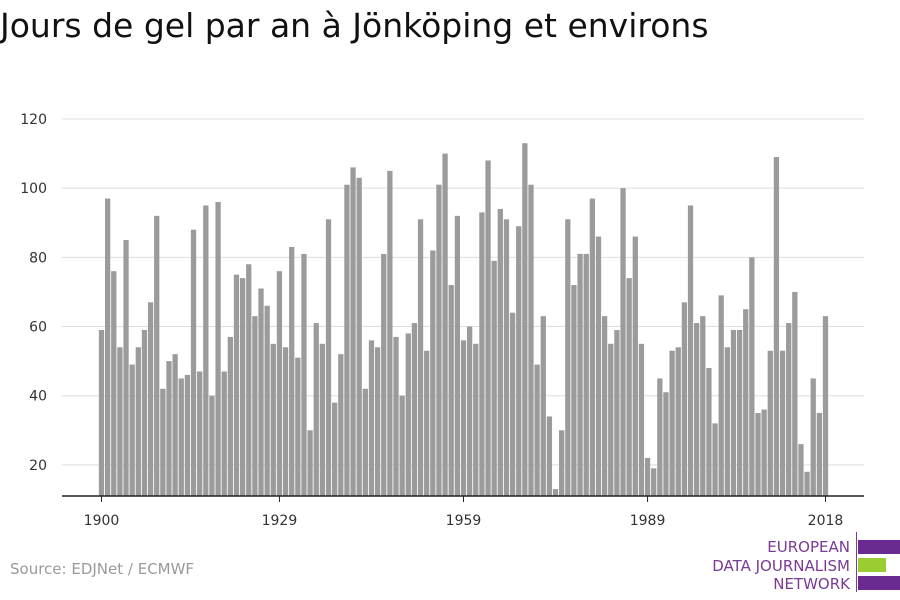 The width and height of the screenshot is (900, 600). Describe the element at coordinates (856, 562) in the screenshot. I see `logo-divider` at that location.